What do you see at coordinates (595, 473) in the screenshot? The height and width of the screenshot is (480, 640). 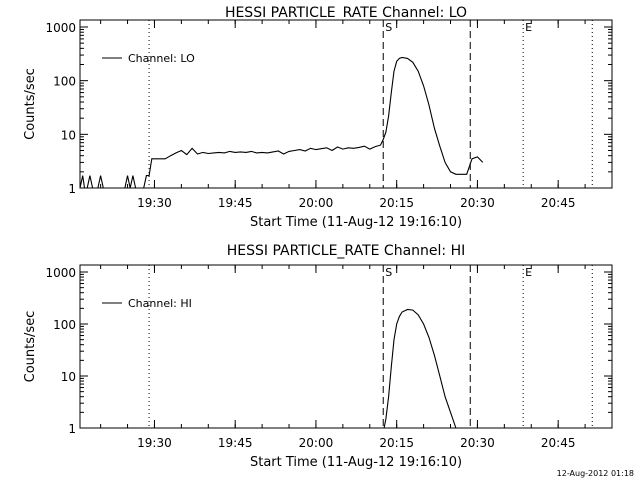 I see `timestamp-label: 12-Aug-2012 01:18` at bounding box center [595, 473].